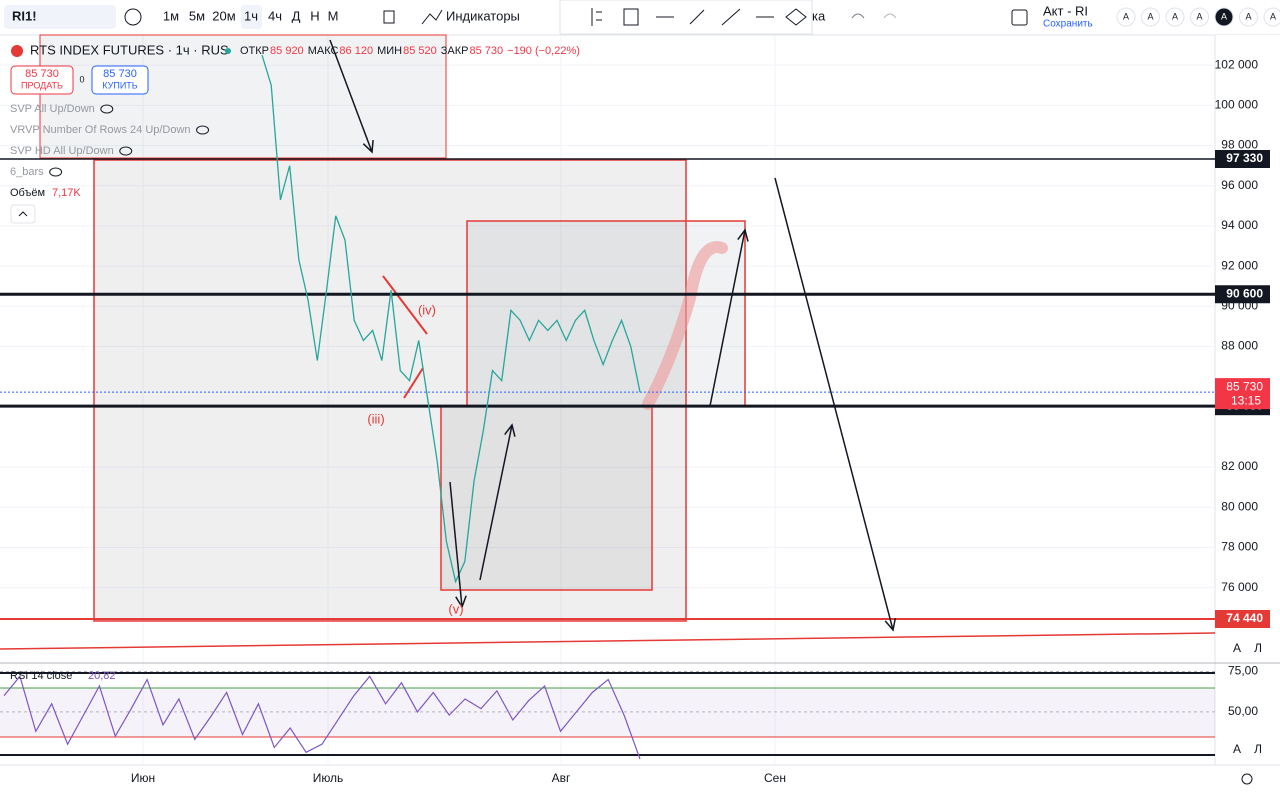 The image size is (1280, 801). I want to click on countdown: 13:15, so click(1246, 400).